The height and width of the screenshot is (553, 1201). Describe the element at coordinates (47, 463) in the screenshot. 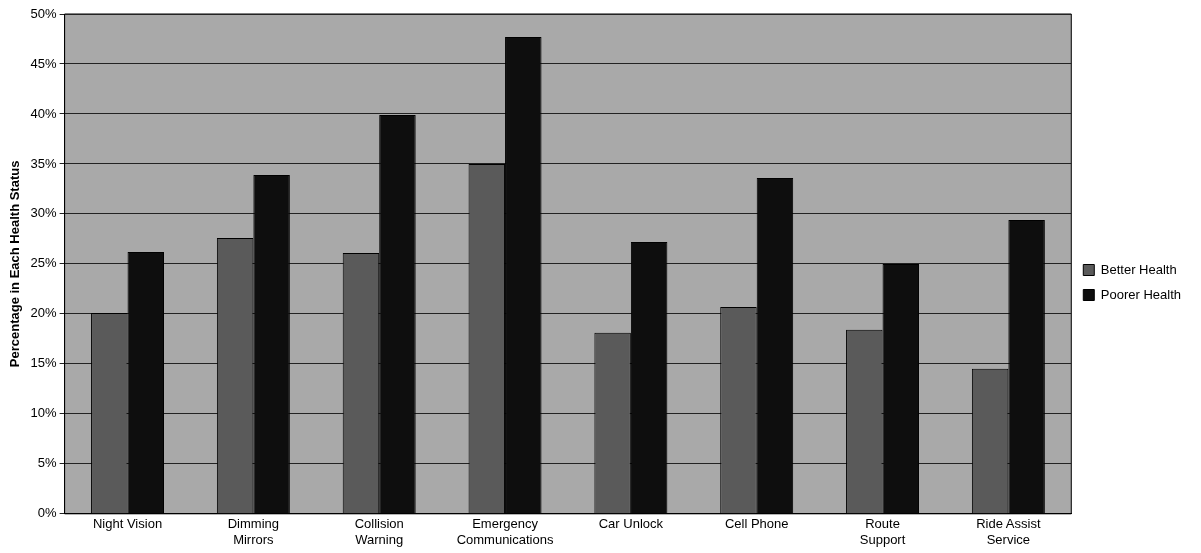

I see `y-tick-label: 5%` at that location.